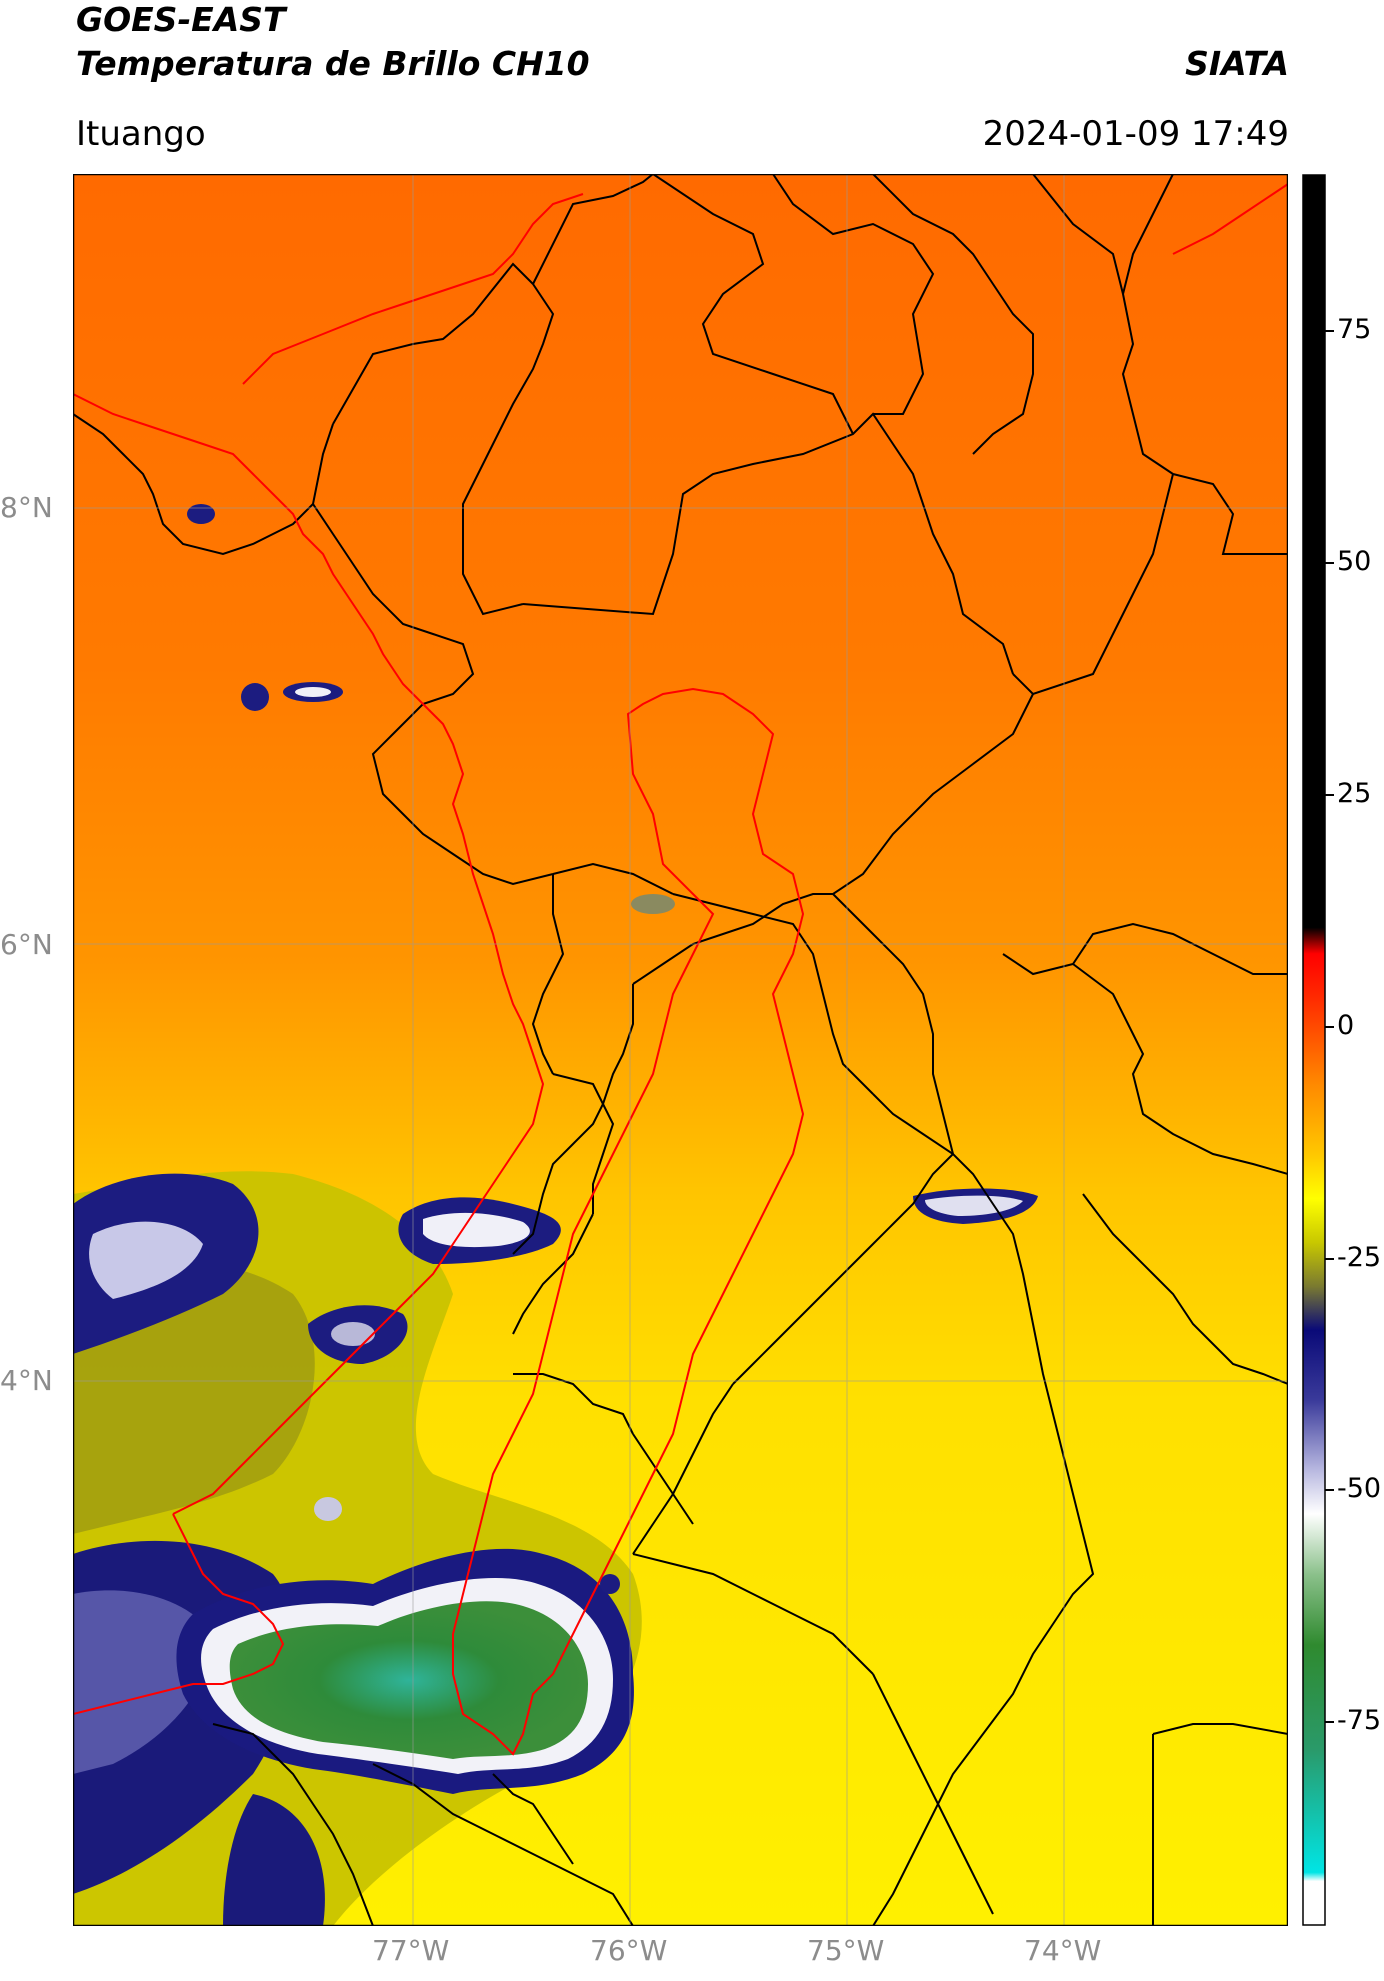 Image resolution: width=1384 pixels, height=1981 pixels. I want to click on convective-cell-green, so click(408, 1680).